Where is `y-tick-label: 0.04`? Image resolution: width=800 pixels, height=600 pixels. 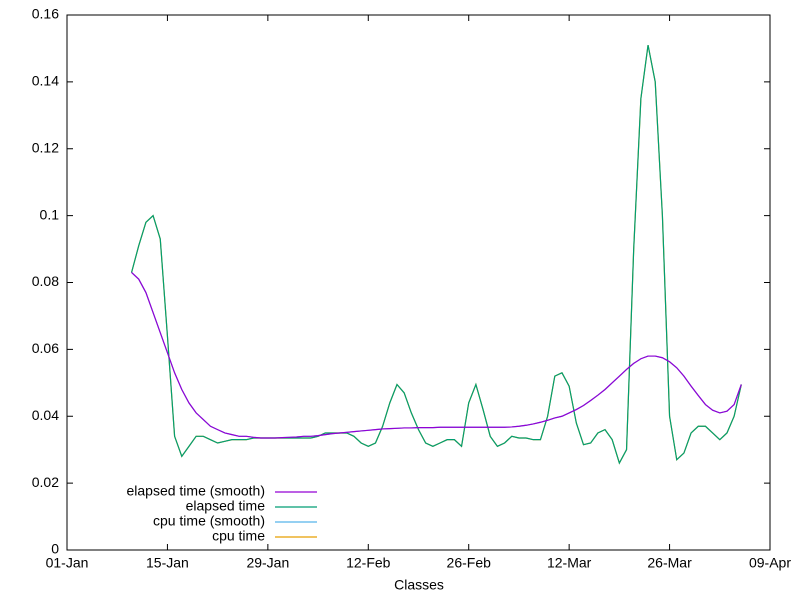
y-tick-label: 0.04 is located at coordinates (45, 415).